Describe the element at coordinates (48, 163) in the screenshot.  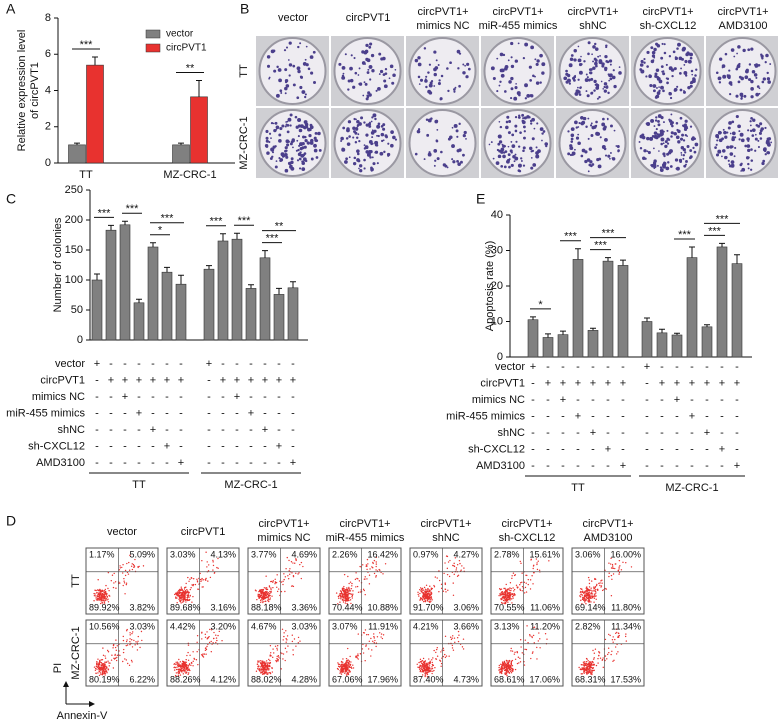
I see `y-tick-label: 0` at that location.